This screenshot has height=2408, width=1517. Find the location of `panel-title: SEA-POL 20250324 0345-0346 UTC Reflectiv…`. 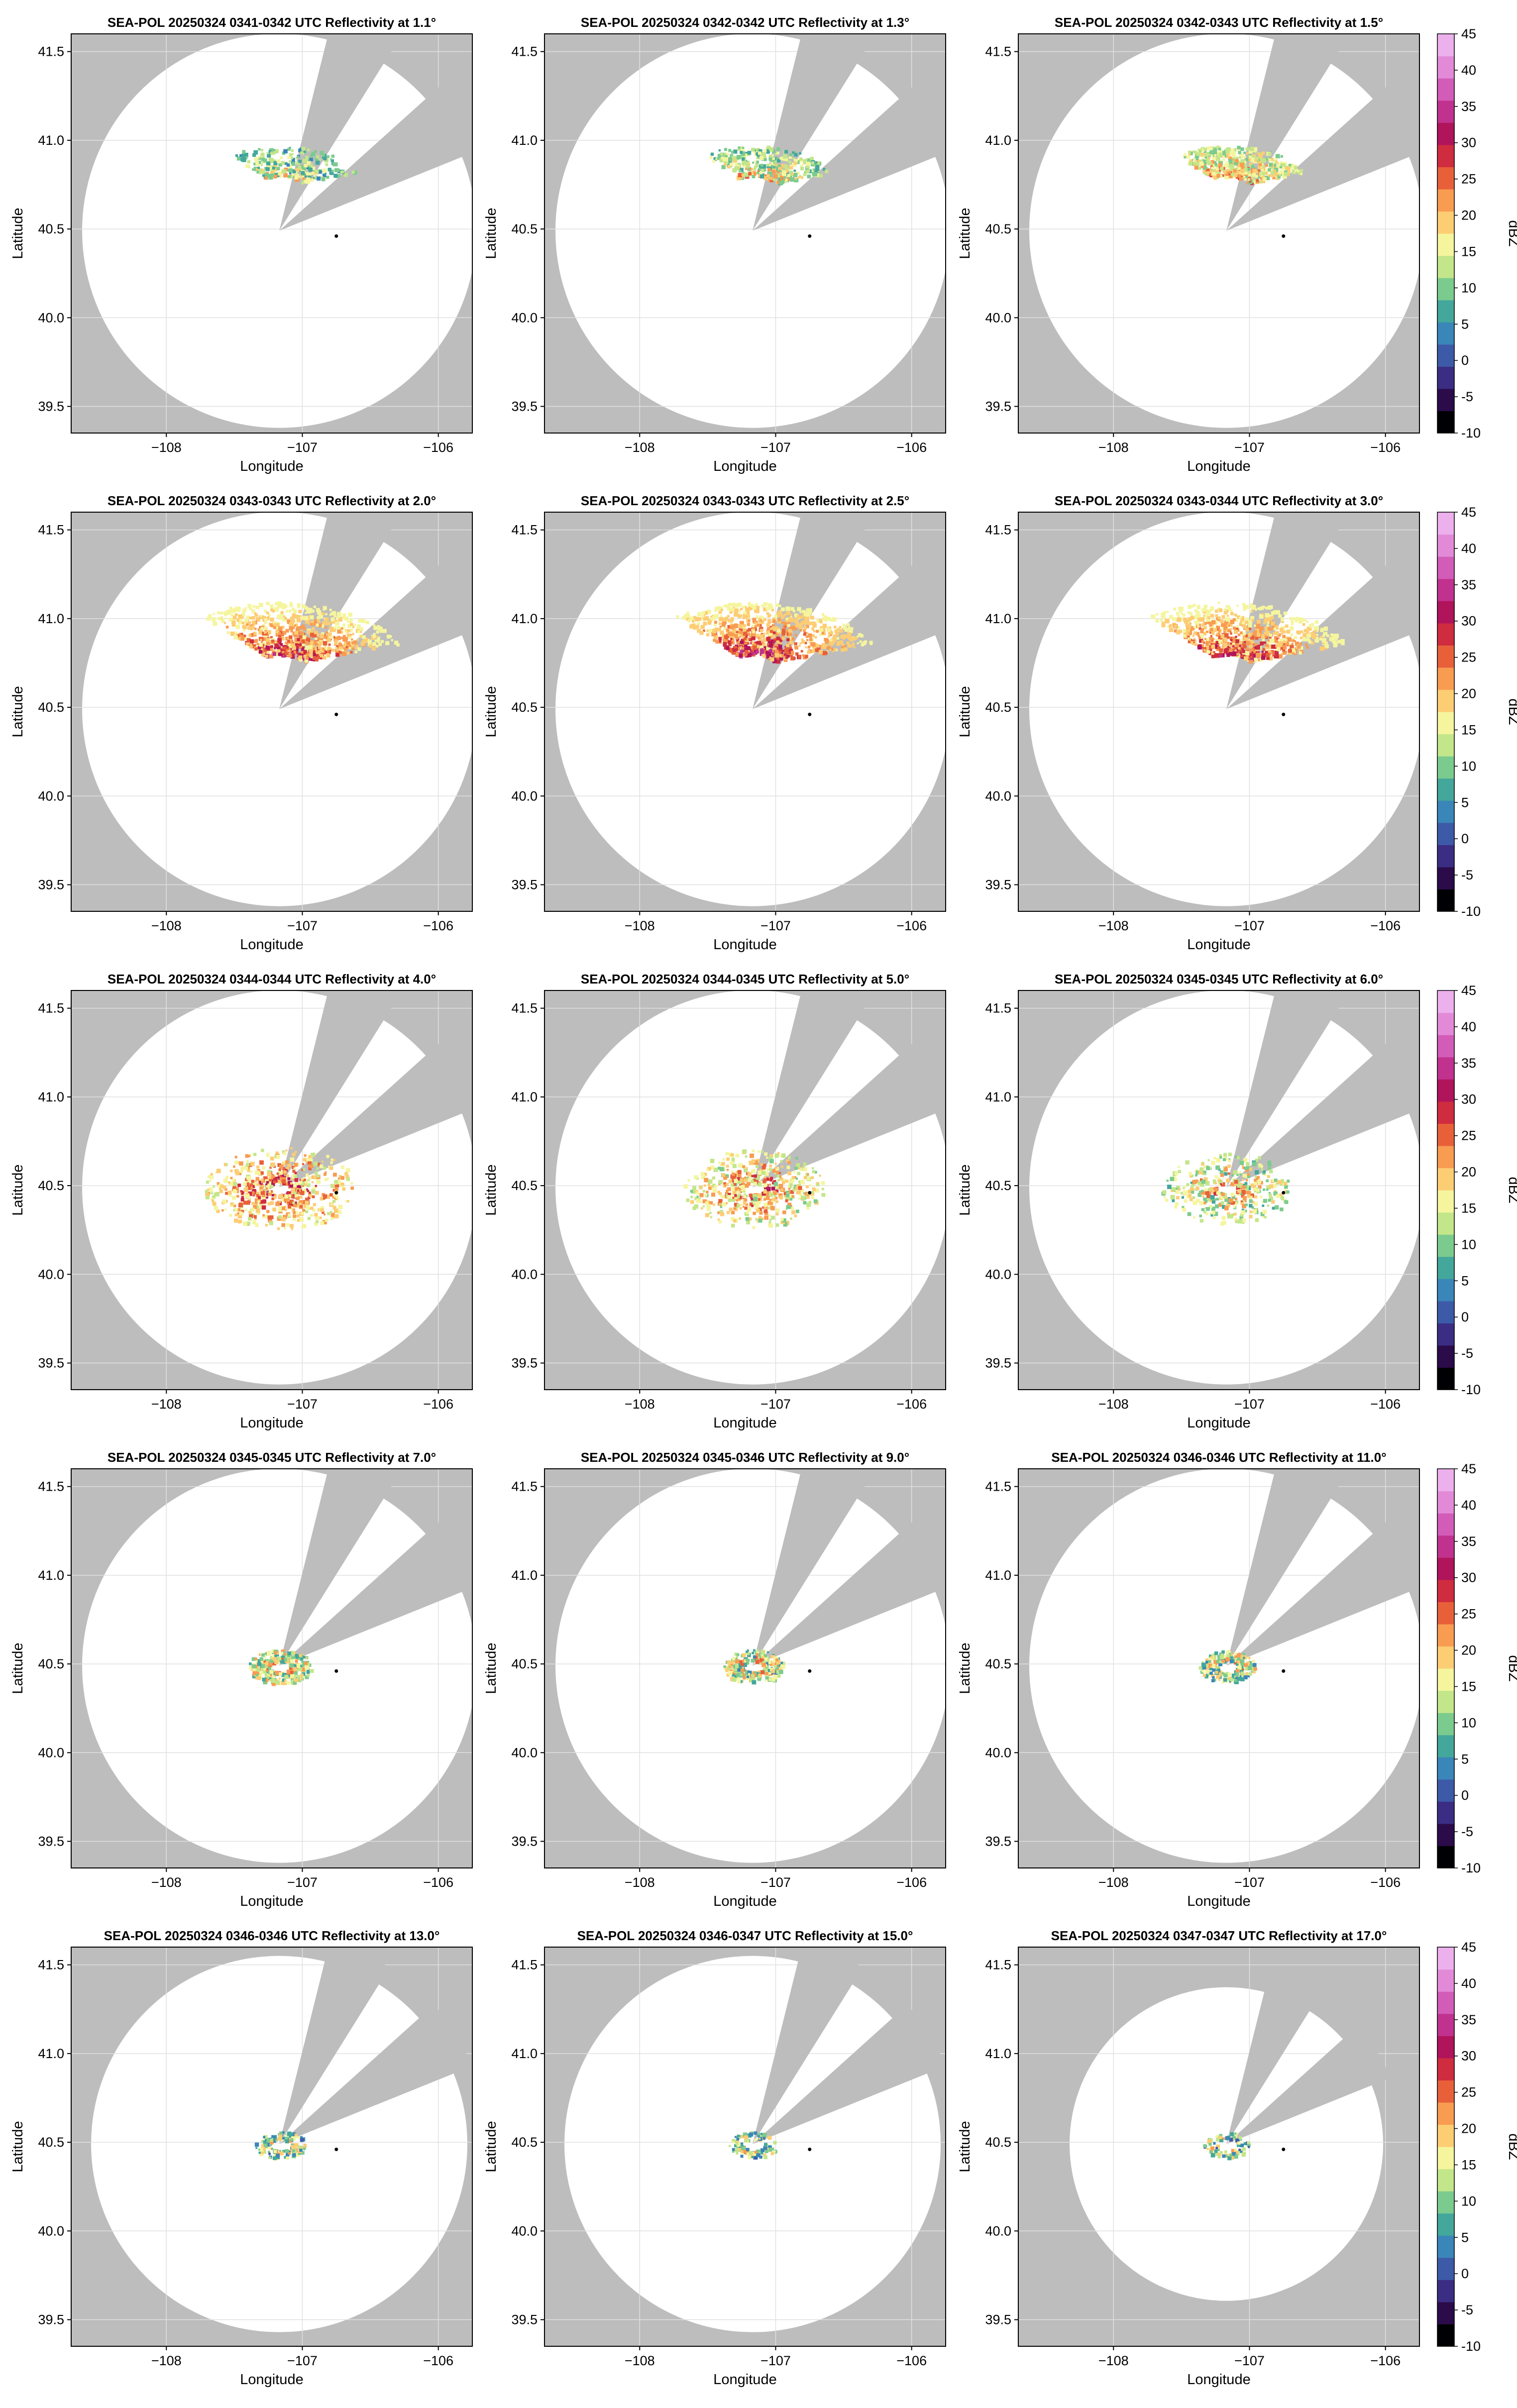

panel-title: SEA-POL 20250324 0345-0346 UTC Reflectiv… is located at coordinates (745, 1457).